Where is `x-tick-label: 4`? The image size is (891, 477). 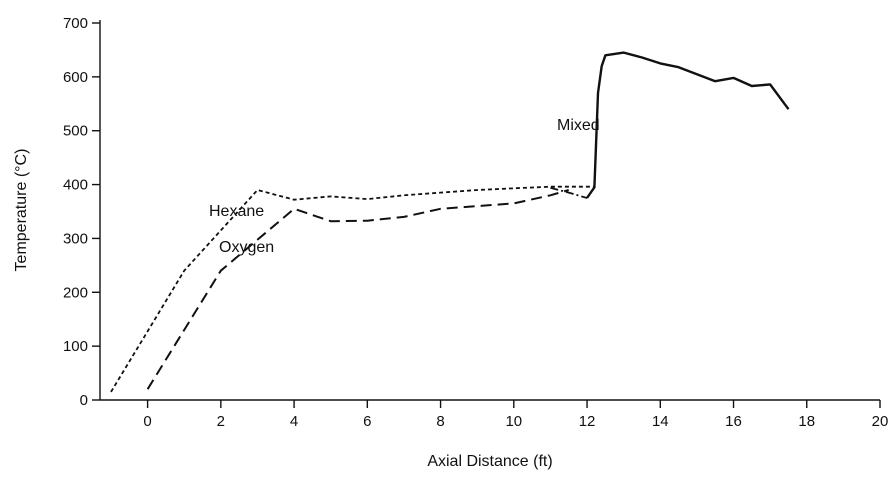
x-tick-label: 4 is located at coordinates (294, 421).